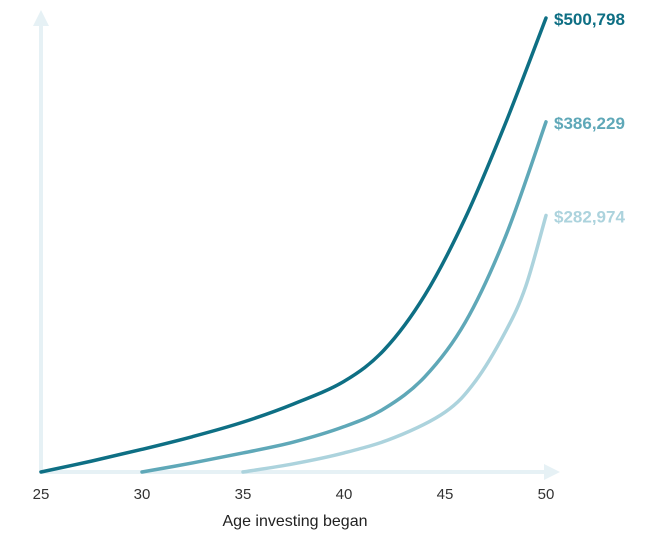 The height and width of the screenshot is (534, 664). What do you see at coordinates (295, 521) in the screenshot?
I see `x-axis-title: Age investing began` at bounding box center [295, 521].